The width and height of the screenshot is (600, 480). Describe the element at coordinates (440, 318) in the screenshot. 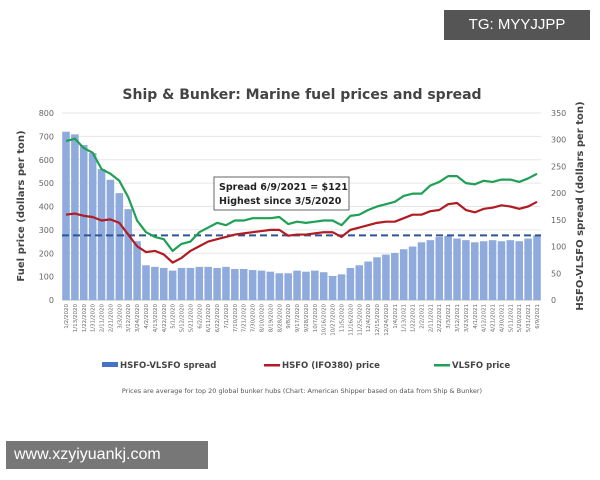

I see `x-tick-label: 2/22/2021` at that location.